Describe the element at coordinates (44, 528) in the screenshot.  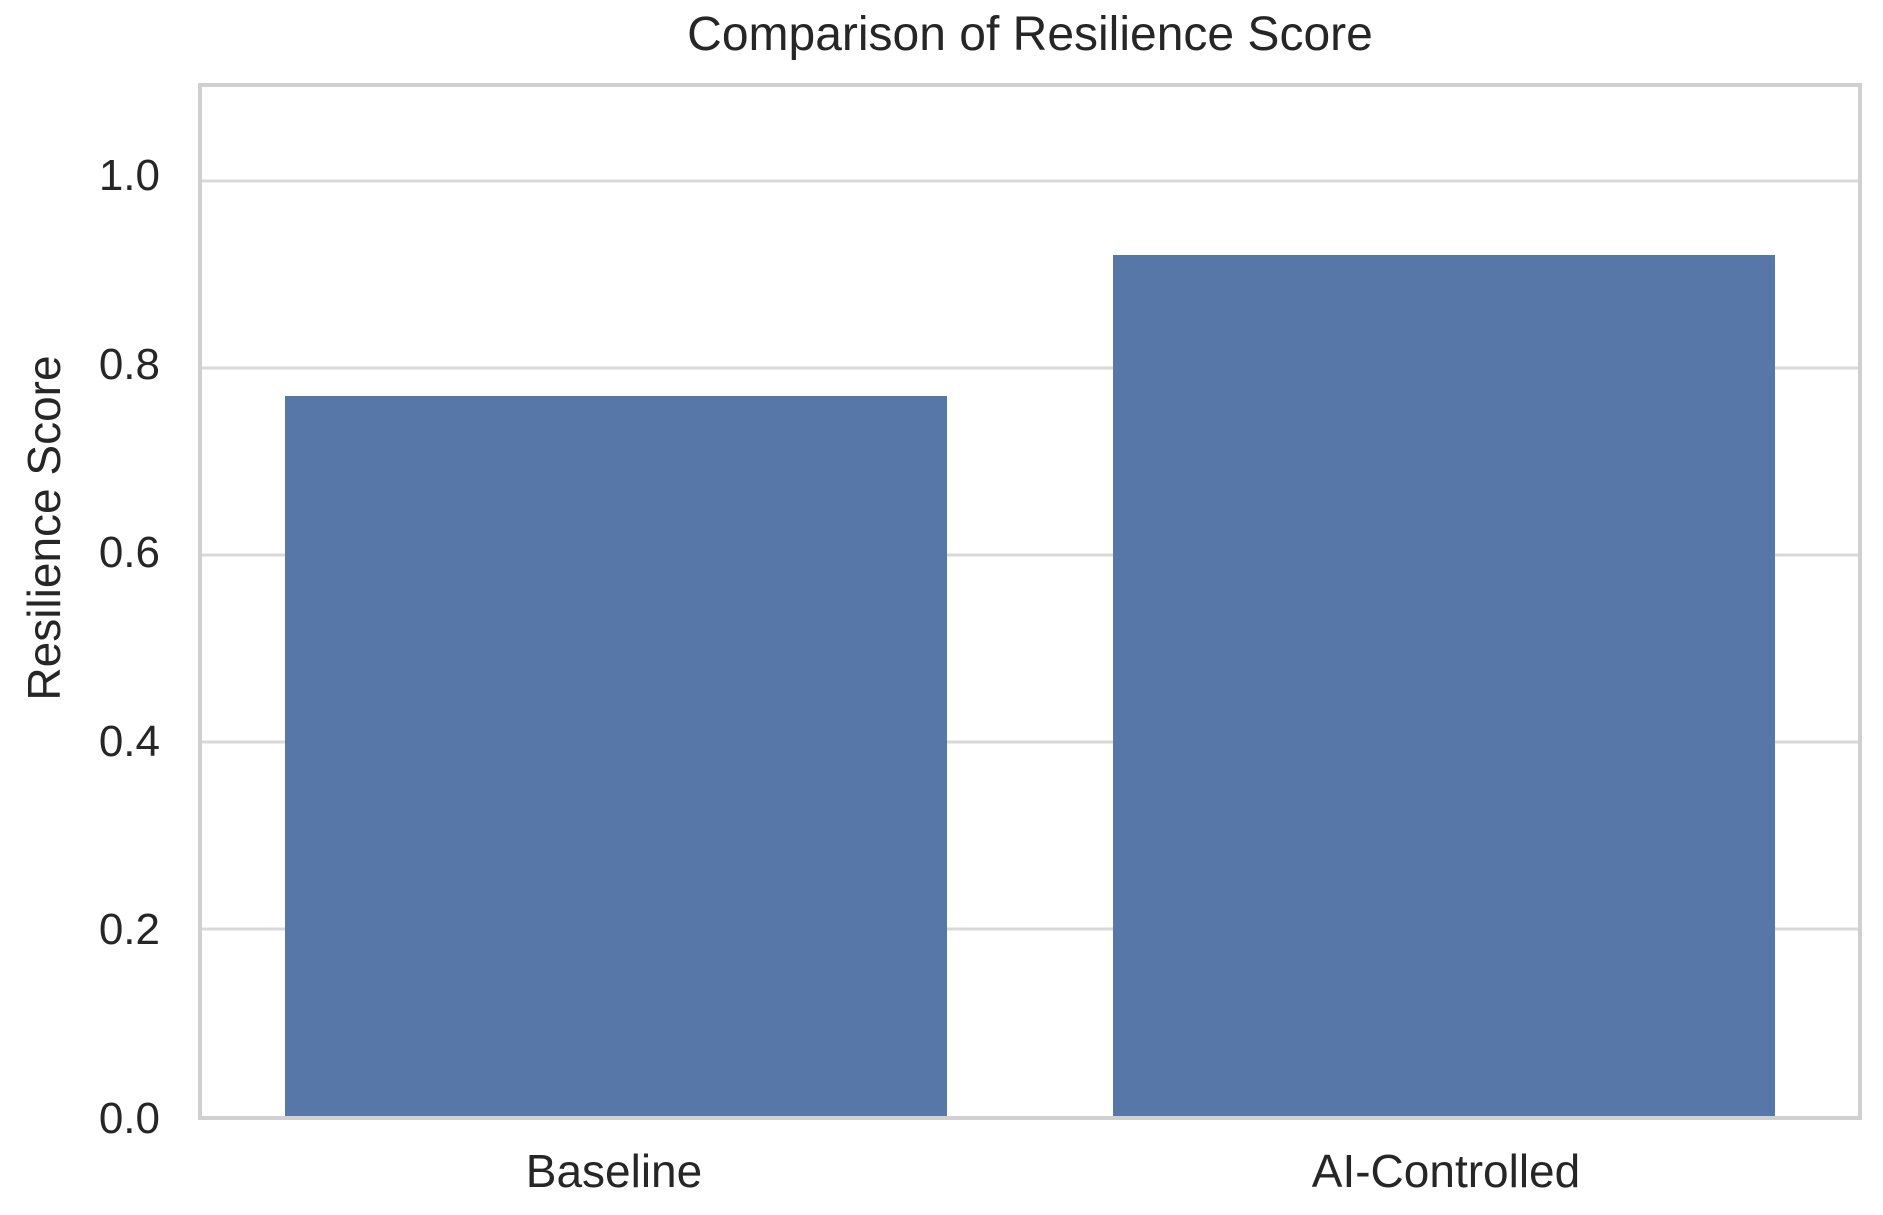
I see `y-axis-label: Resilience Score` at that location.